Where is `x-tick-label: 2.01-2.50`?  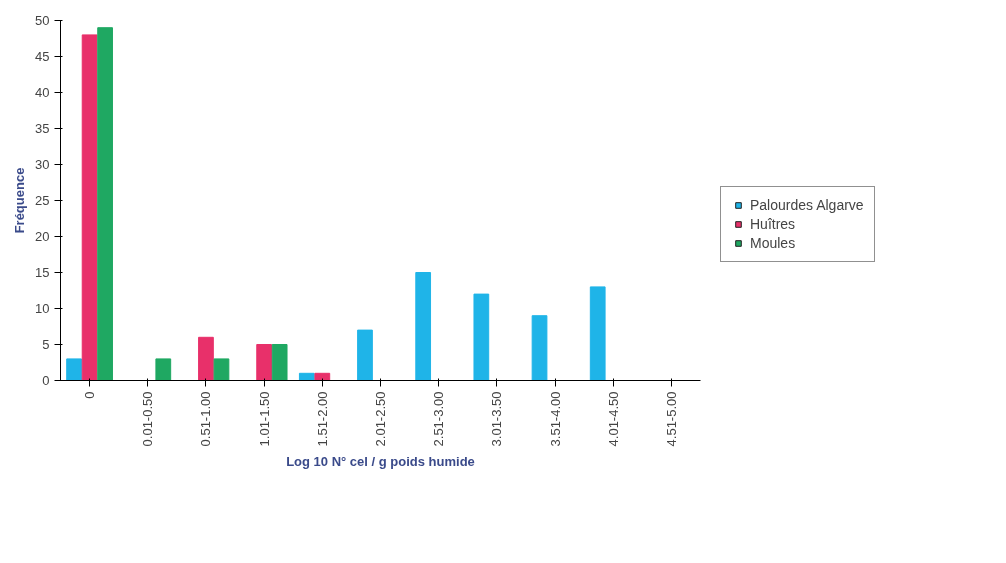
x-tick-label: 2.01-2.50 is located at coordinates (380, 419).